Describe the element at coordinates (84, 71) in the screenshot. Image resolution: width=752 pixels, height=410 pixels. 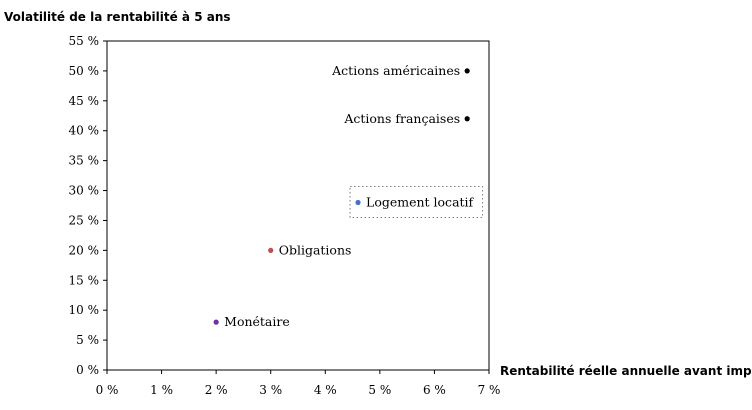
I see `y-tick-label: 50 %` at that location.